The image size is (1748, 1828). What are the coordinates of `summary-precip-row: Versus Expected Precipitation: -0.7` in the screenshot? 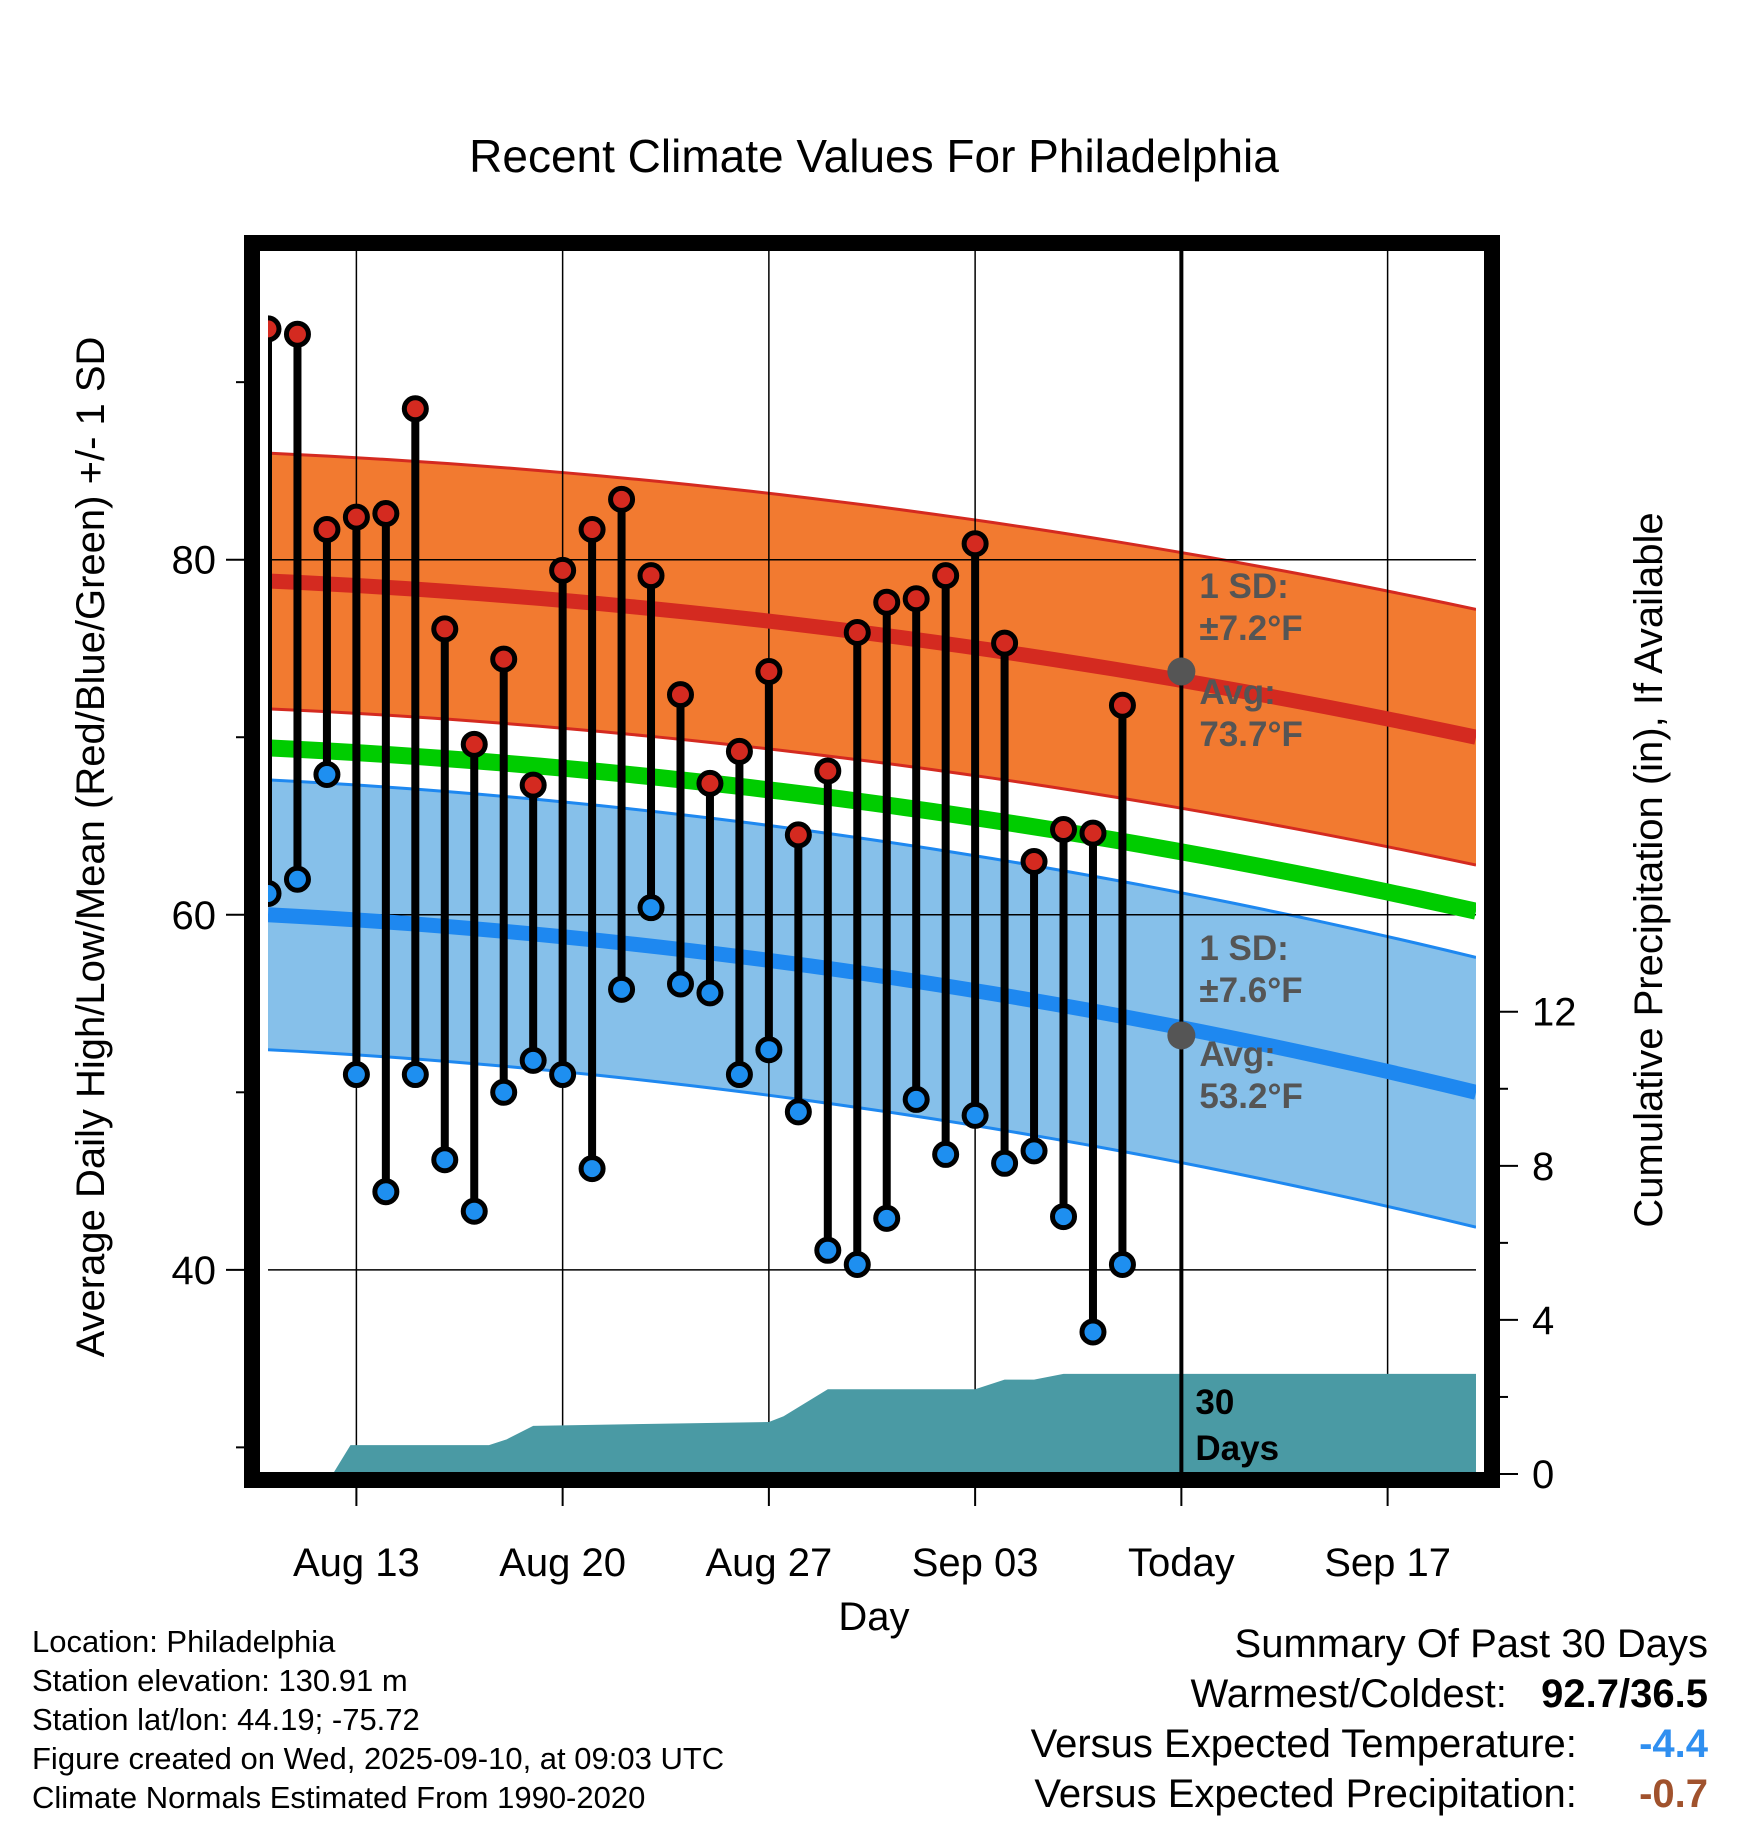 It's located at (1369, 1794).